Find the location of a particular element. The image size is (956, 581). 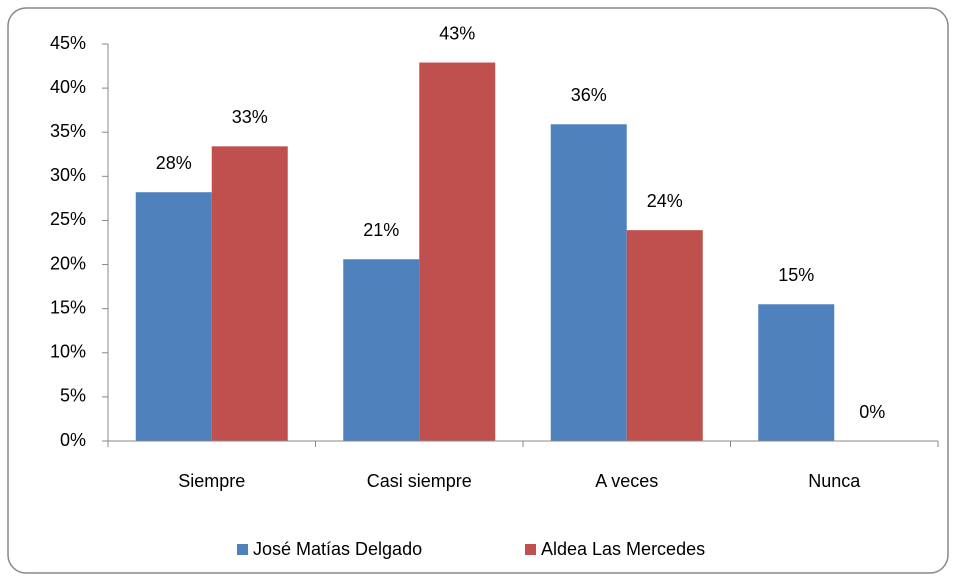

data-label: 43% is located at coordinates (457, 33).